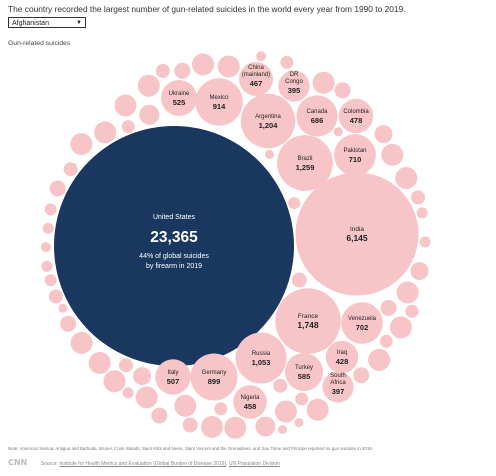  I want to click on source-link-un: UN Population Division, so click(254, 464).